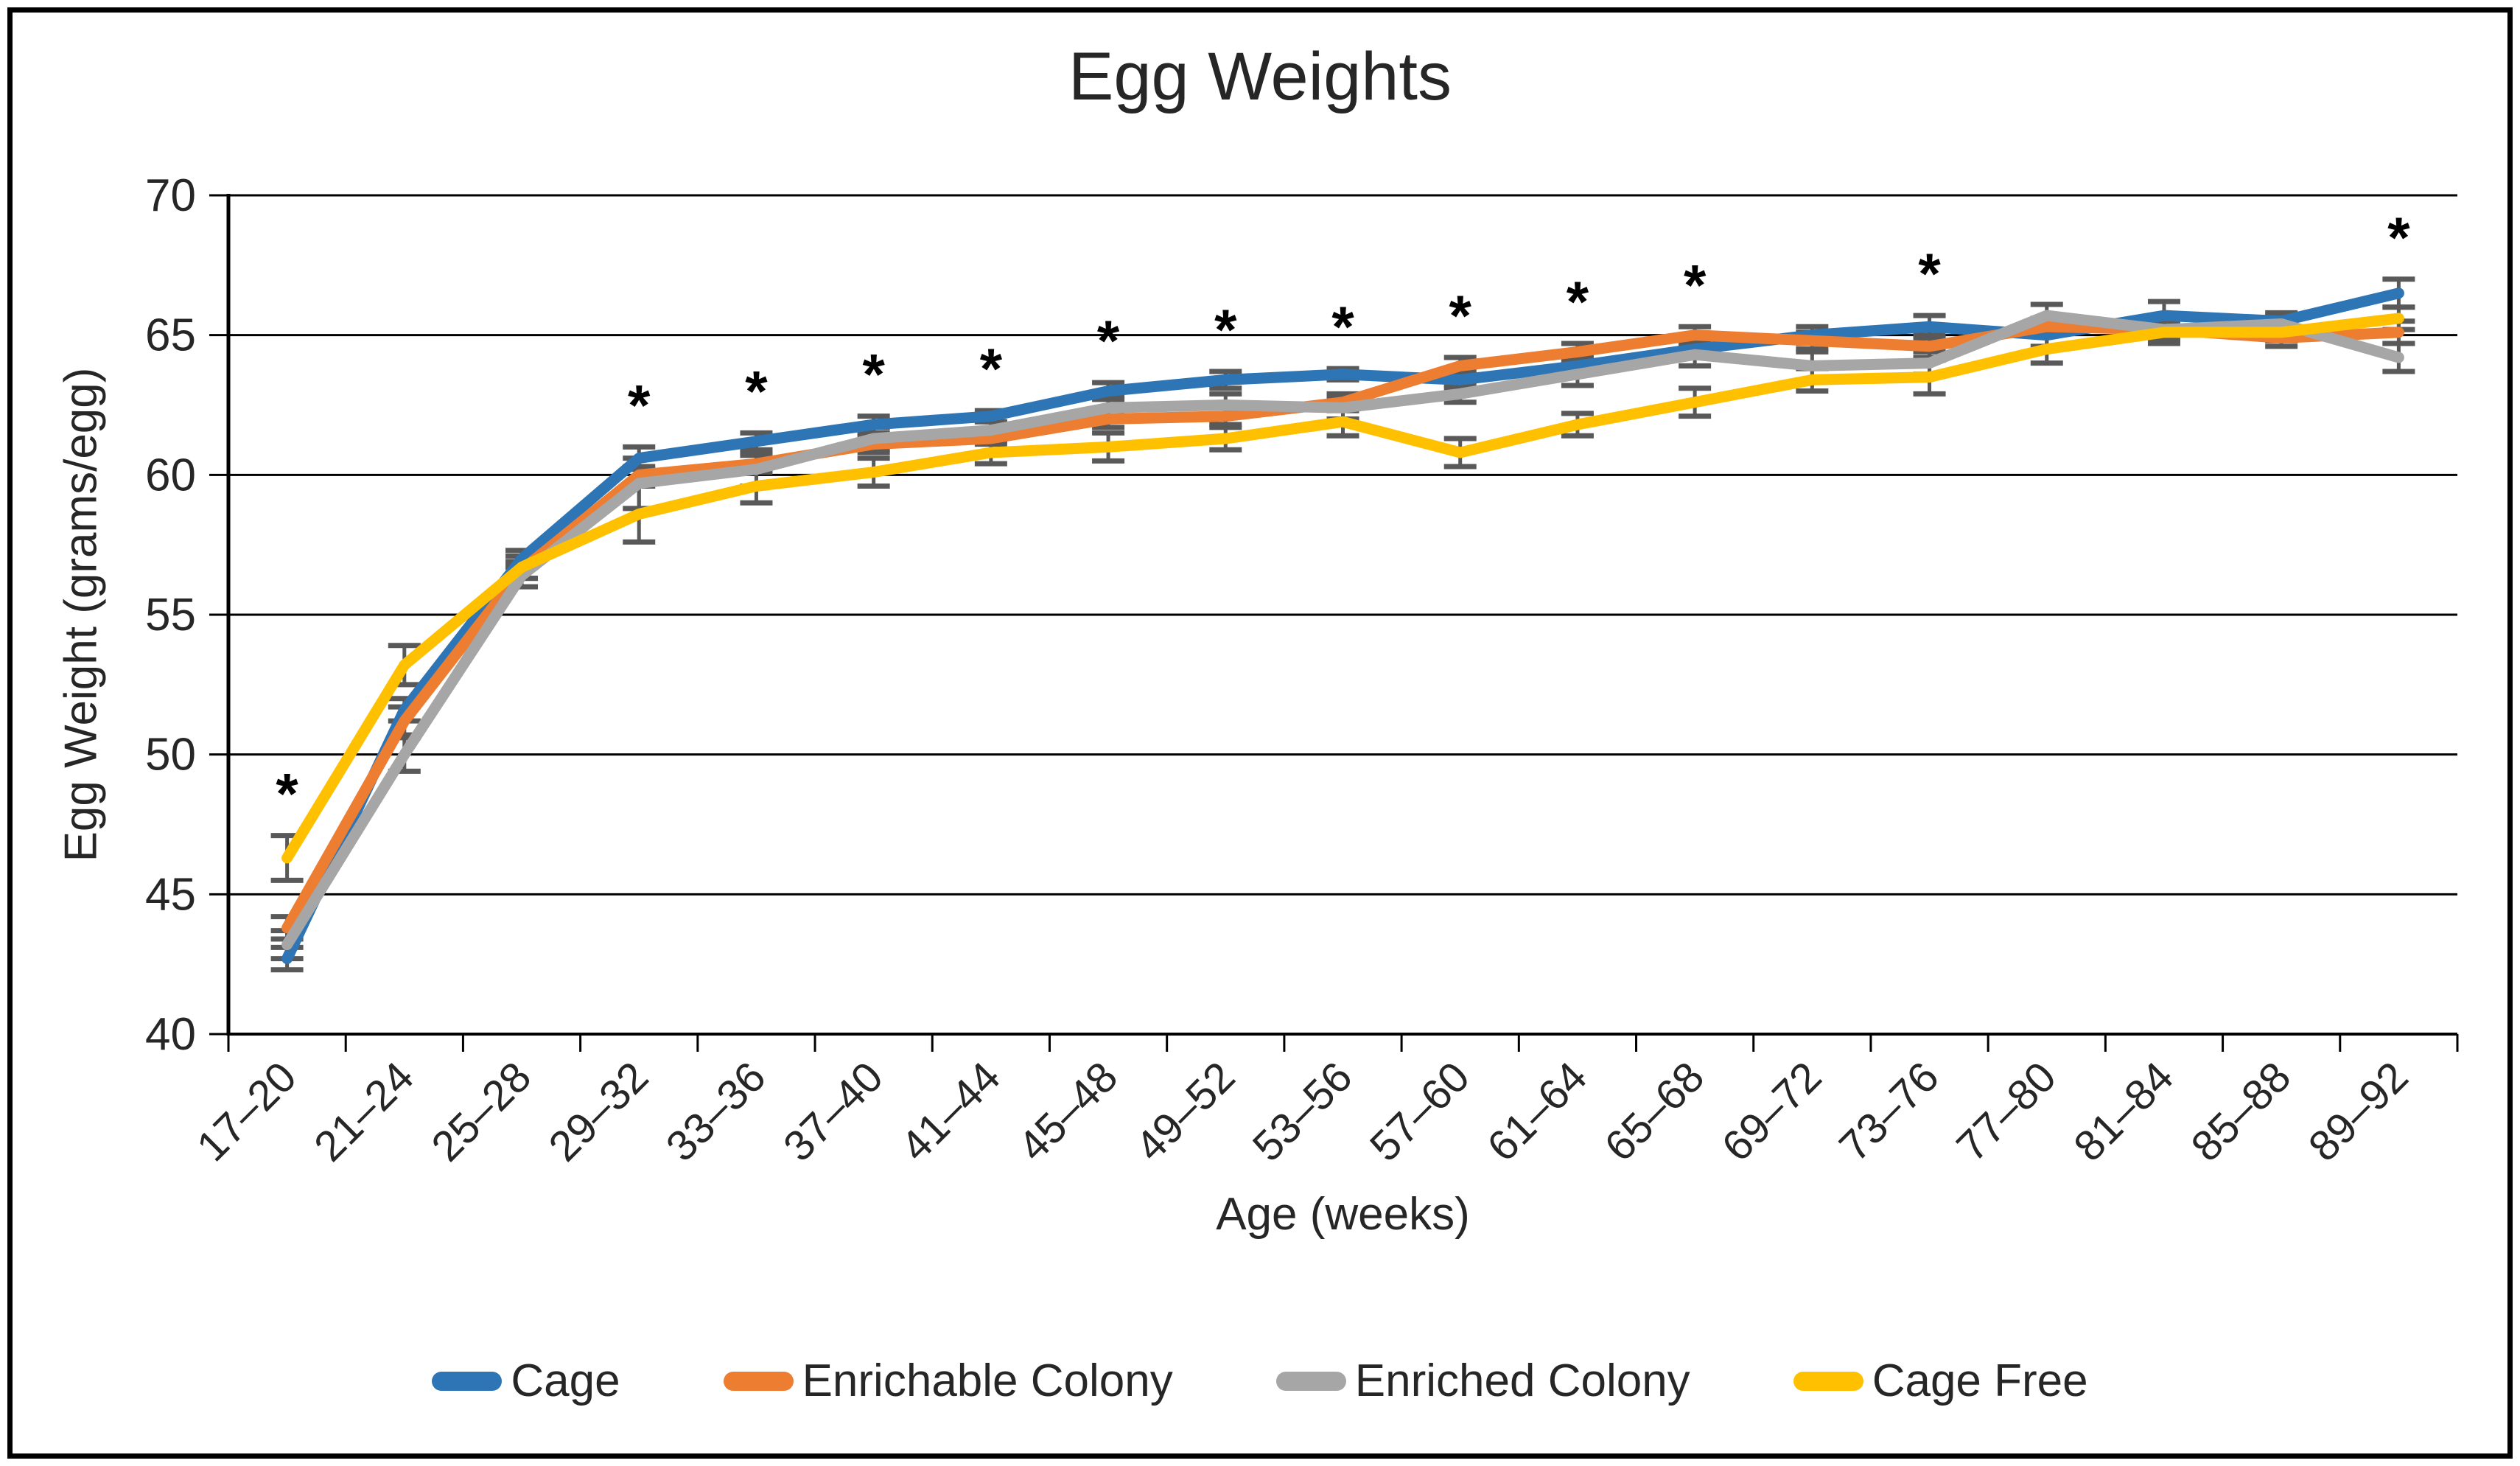  What do you see at coordinates (1980, 1380) in the screenshot?
I see `legend-label-cage-free: Cage Free` at bounding box center [1980, 1380].